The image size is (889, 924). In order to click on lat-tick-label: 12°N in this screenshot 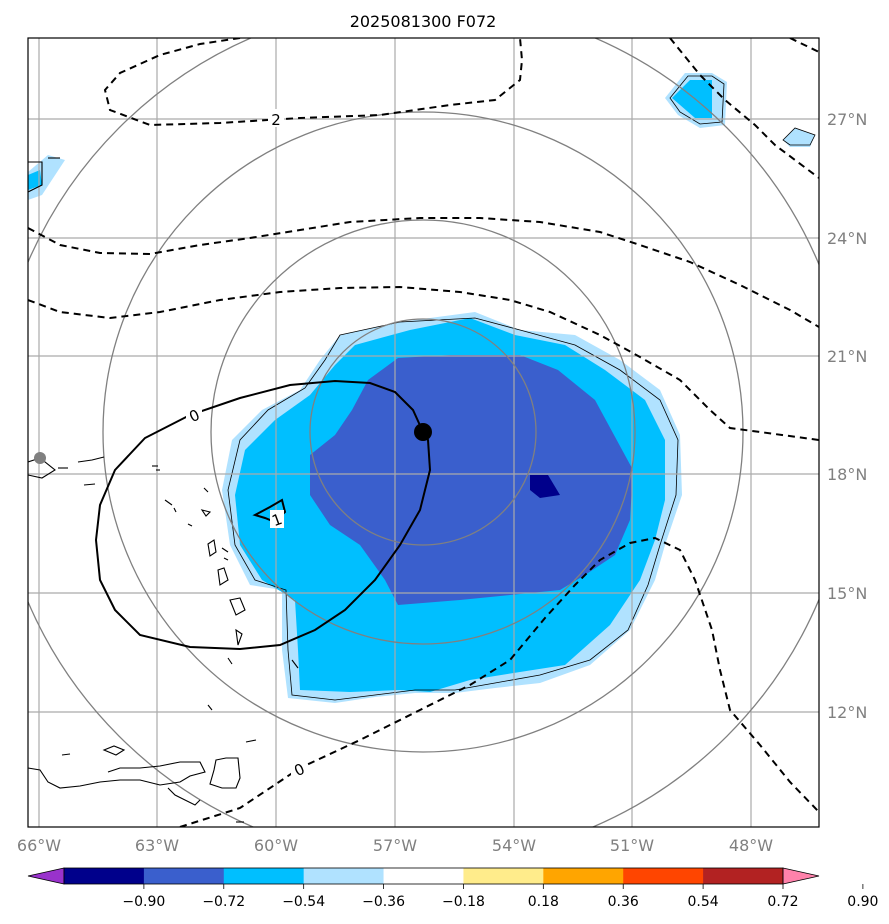, I will do `click(847, 712)`.